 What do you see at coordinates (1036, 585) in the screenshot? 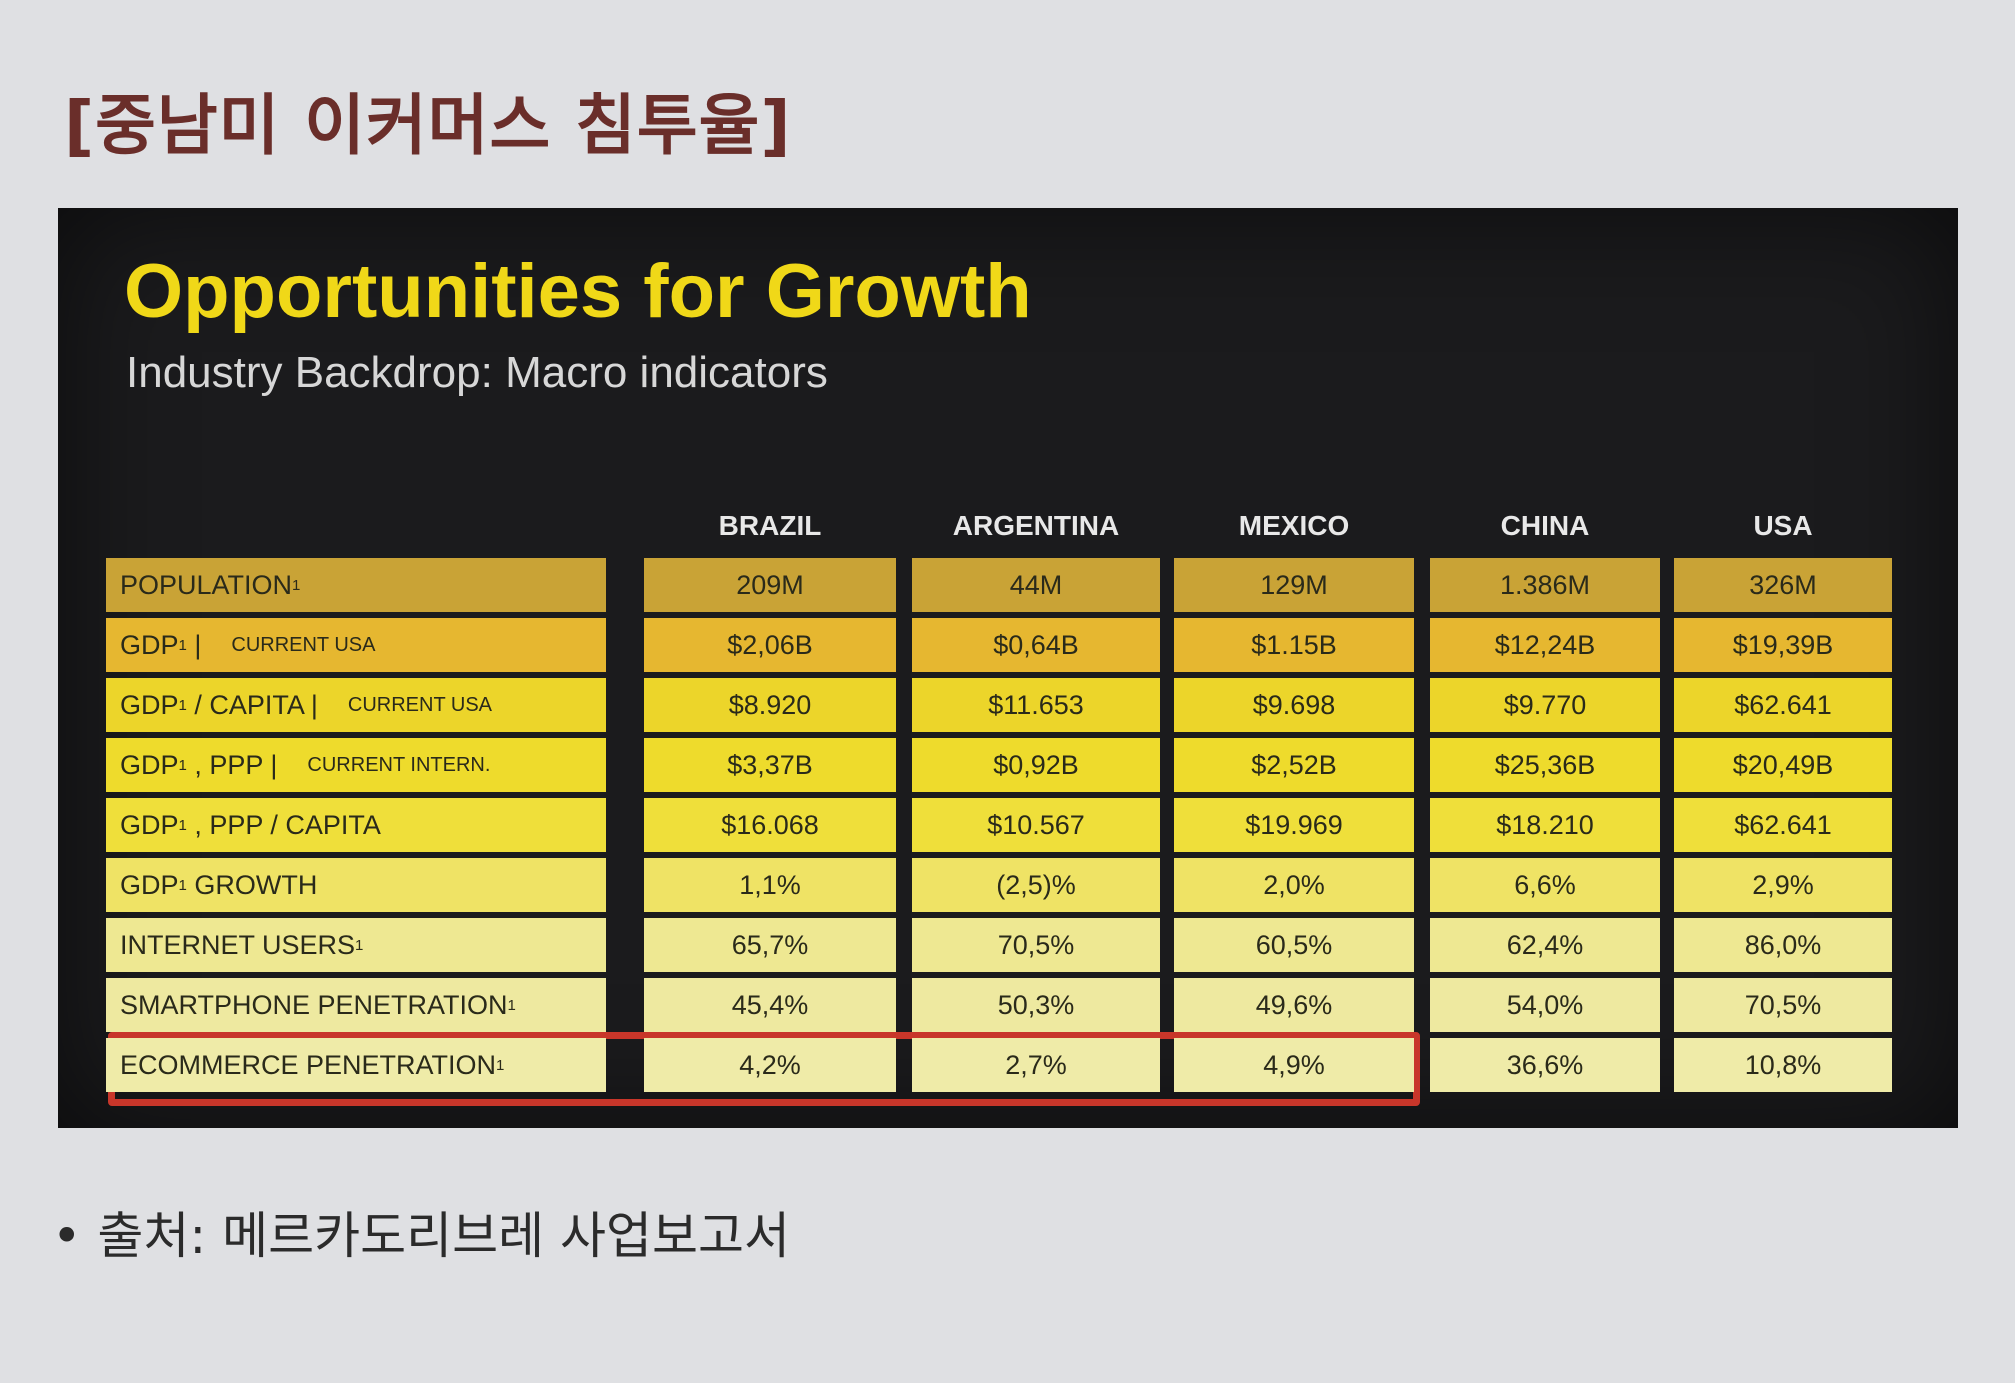
I see `table-cell-argentina: 44M` at bounding box center [1036, 585].